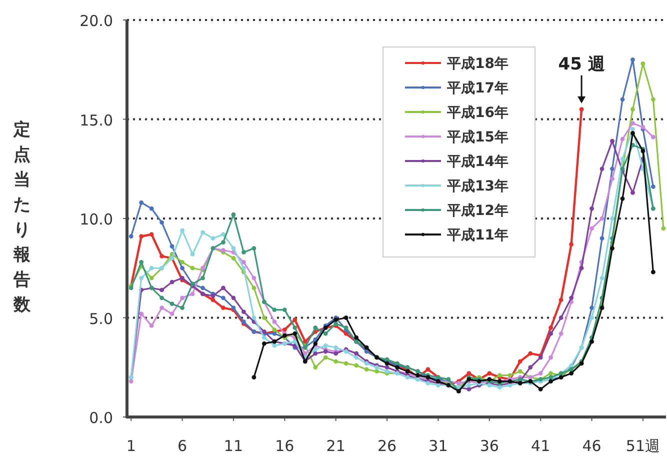  I want to click on legend-label: 平成15年, so click(477, 138).